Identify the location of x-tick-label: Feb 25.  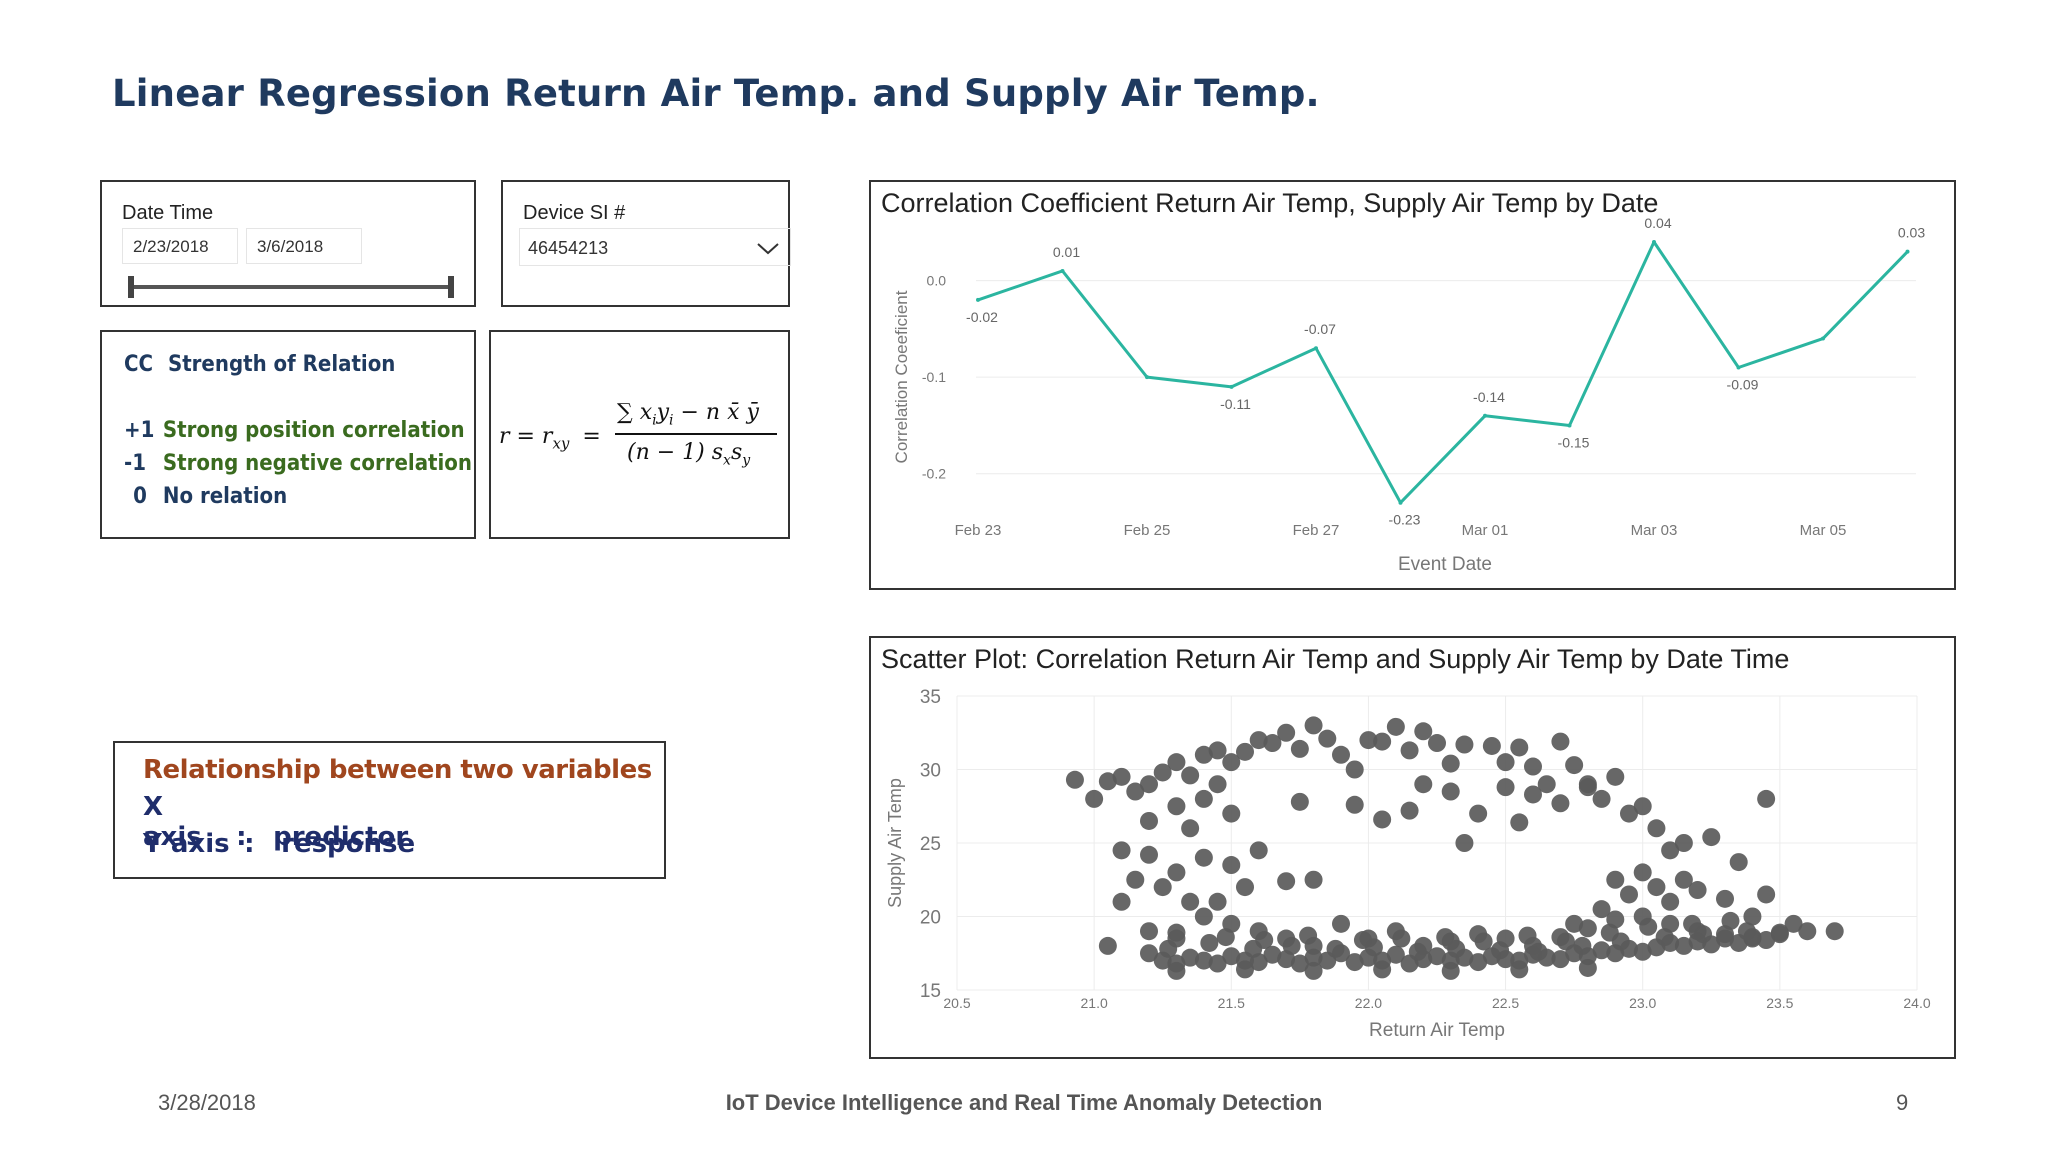
(1147, 530).